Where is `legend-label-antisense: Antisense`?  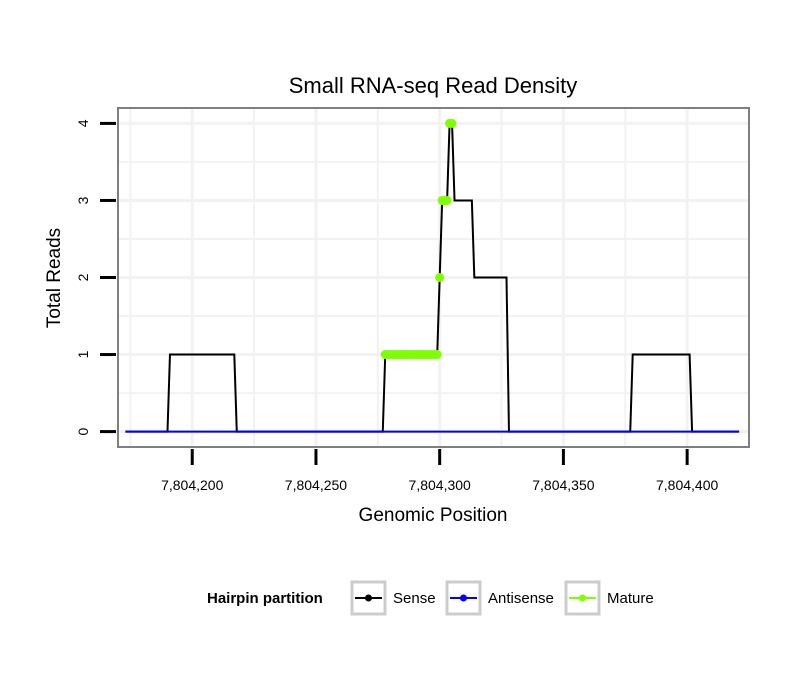
legend-label-antisense: Antisense is located at coordinates (521, 598).